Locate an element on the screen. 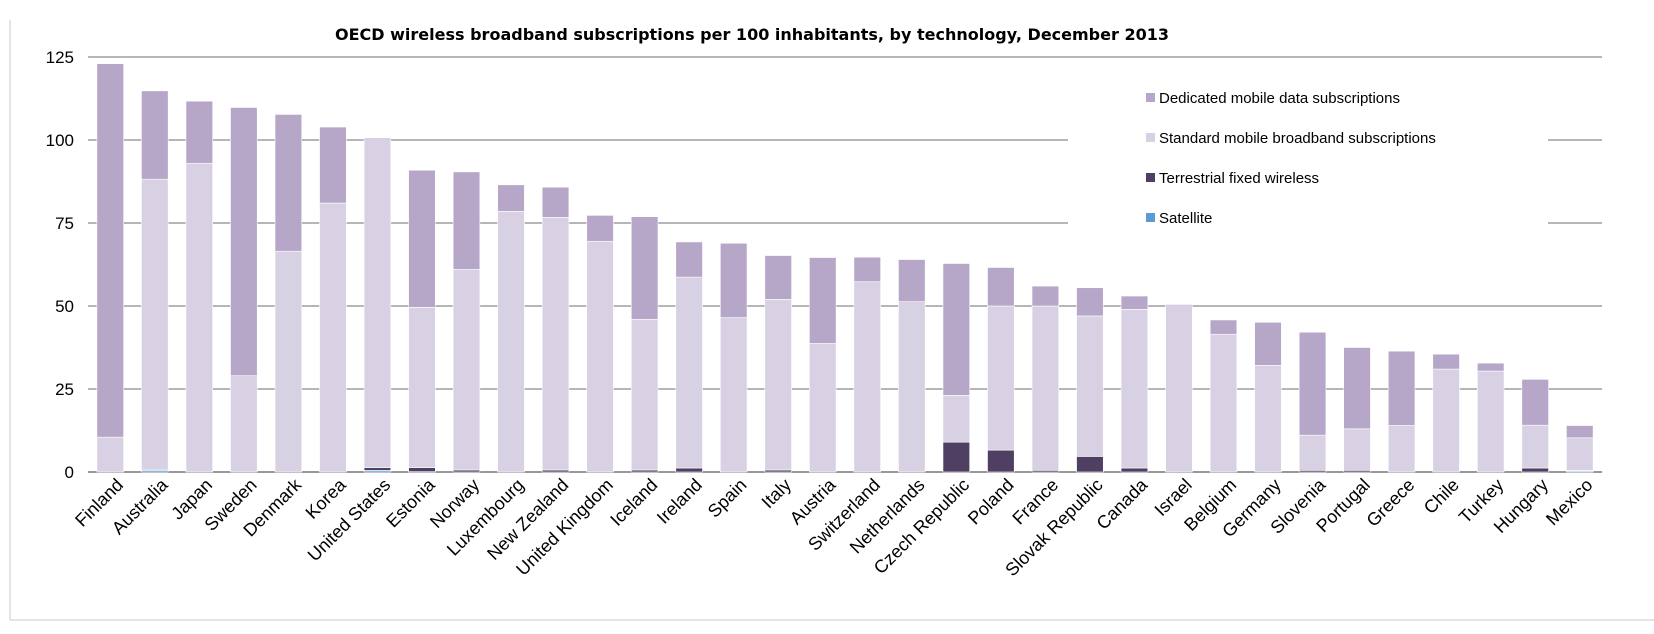 This screenshot has height=634, width=1654. bar-iceland-dedicated-mobile-data-subscriptions is located at coordinates (644, 268).